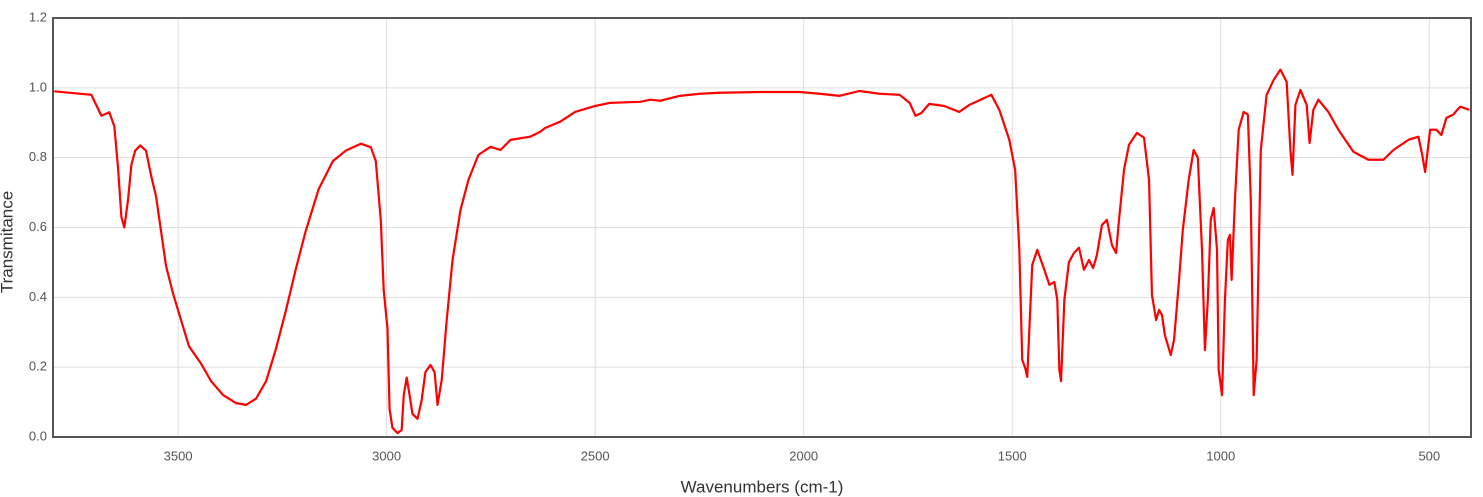 The height and width of the screenshot is (497, 1483). Describe the element at coordinates (38, 366) in the screenshot. I see `y-tick-label: 0.2` at that location.